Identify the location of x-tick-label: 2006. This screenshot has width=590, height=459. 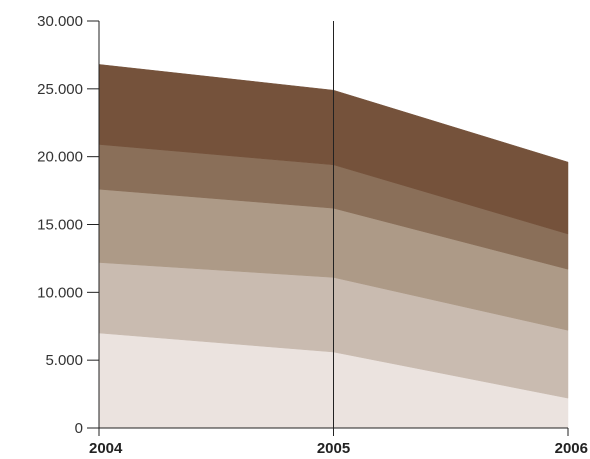
(571, 448).